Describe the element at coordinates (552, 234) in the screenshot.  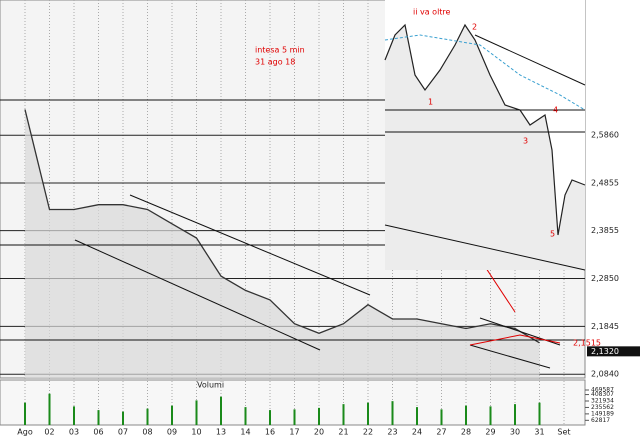
I see `annotation: 5` at that location.